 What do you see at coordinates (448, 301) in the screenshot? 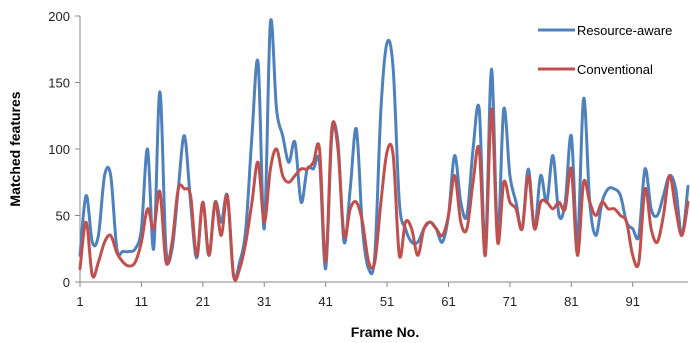
I see `x-tick-label: 61` at bounding box center [448, 301].